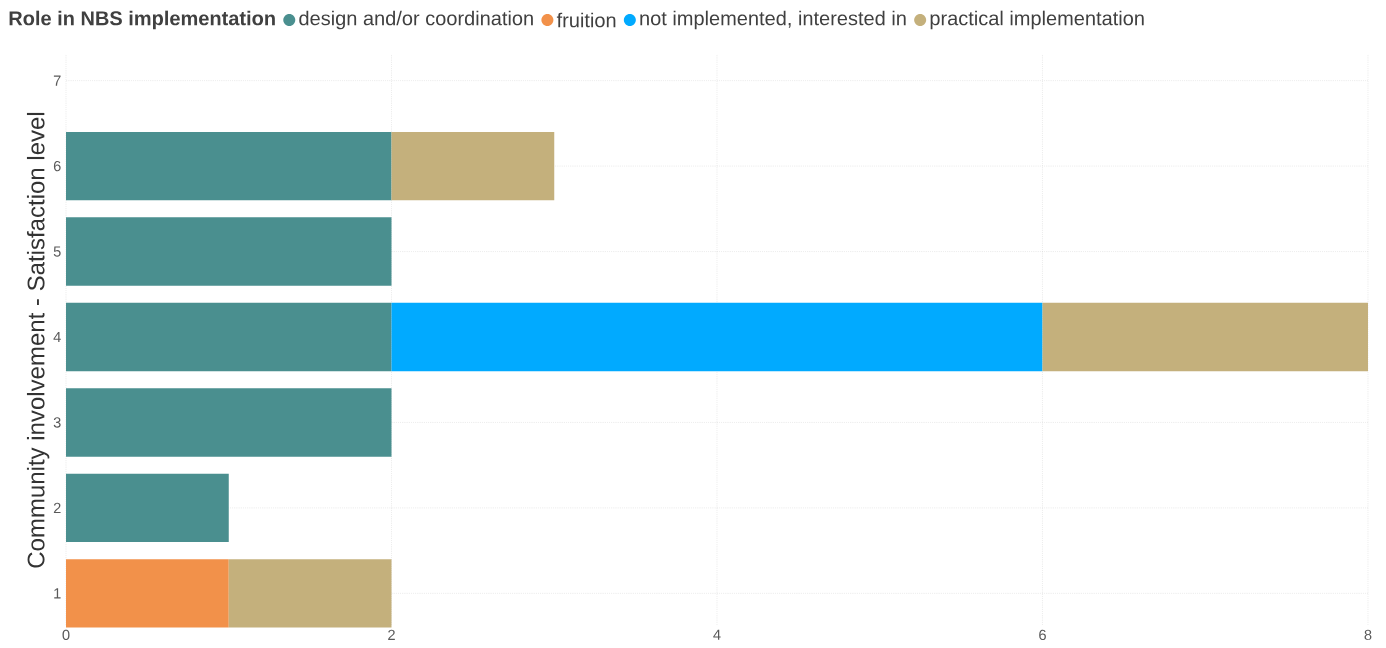 This screenshot has height=648, width=1386. I want to click on y-tick-label: 3, so click(57, 422).